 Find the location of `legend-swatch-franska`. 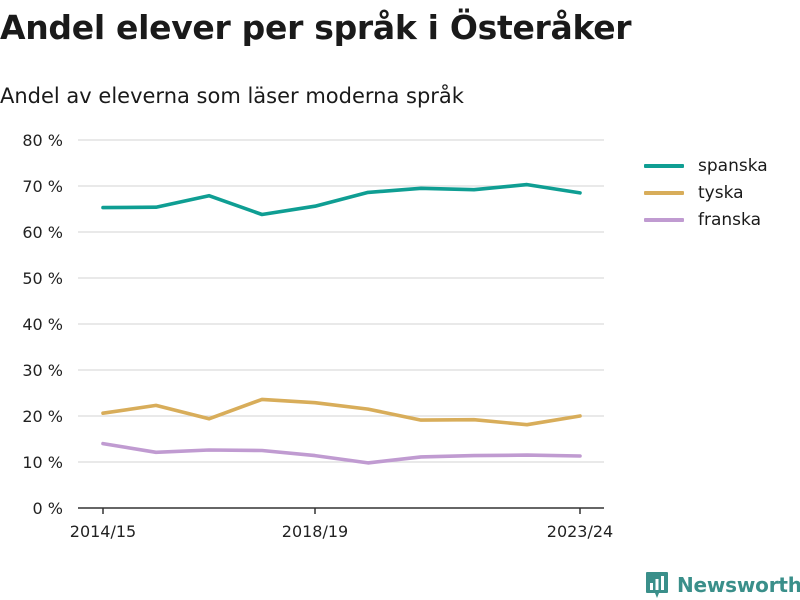

legend-swatch-franska is located at coordinates (664, 219).